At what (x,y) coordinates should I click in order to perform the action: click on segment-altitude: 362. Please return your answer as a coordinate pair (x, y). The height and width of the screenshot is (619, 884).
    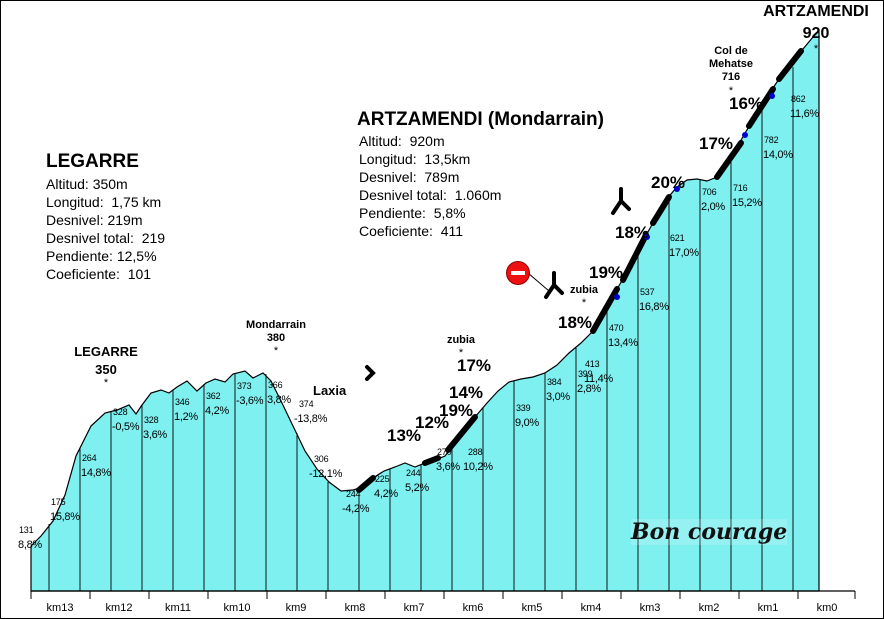
    Looking at the image, I should click on (213, 396).